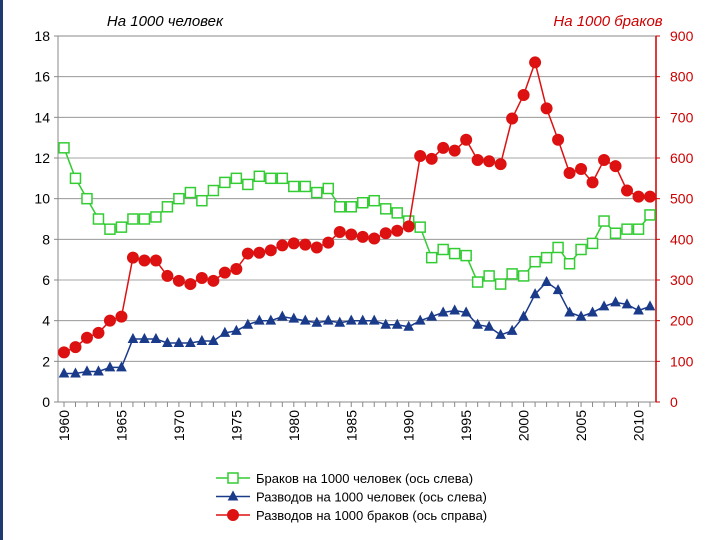 Image resolution: width=720 pixels, height=540 pixels. I want to click on x-tick-label: 2010, so click(639, 425).